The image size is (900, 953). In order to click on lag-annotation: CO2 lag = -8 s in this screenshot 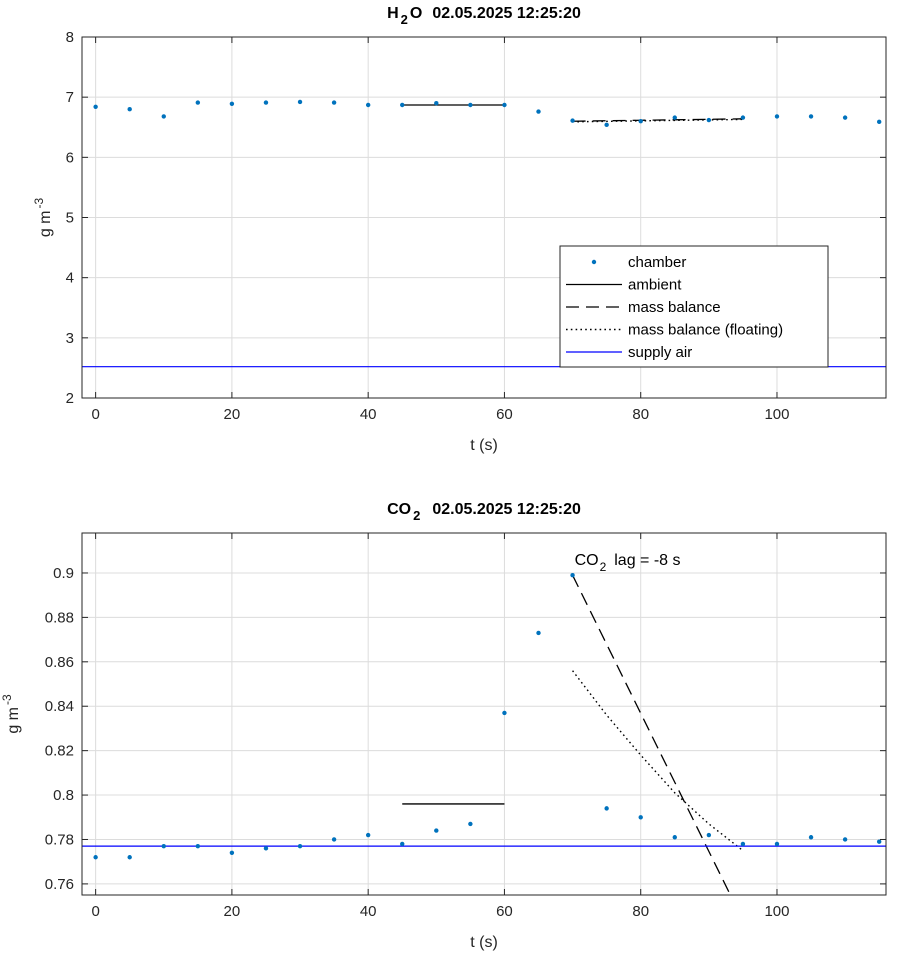, I will do `click(628, 563)`.